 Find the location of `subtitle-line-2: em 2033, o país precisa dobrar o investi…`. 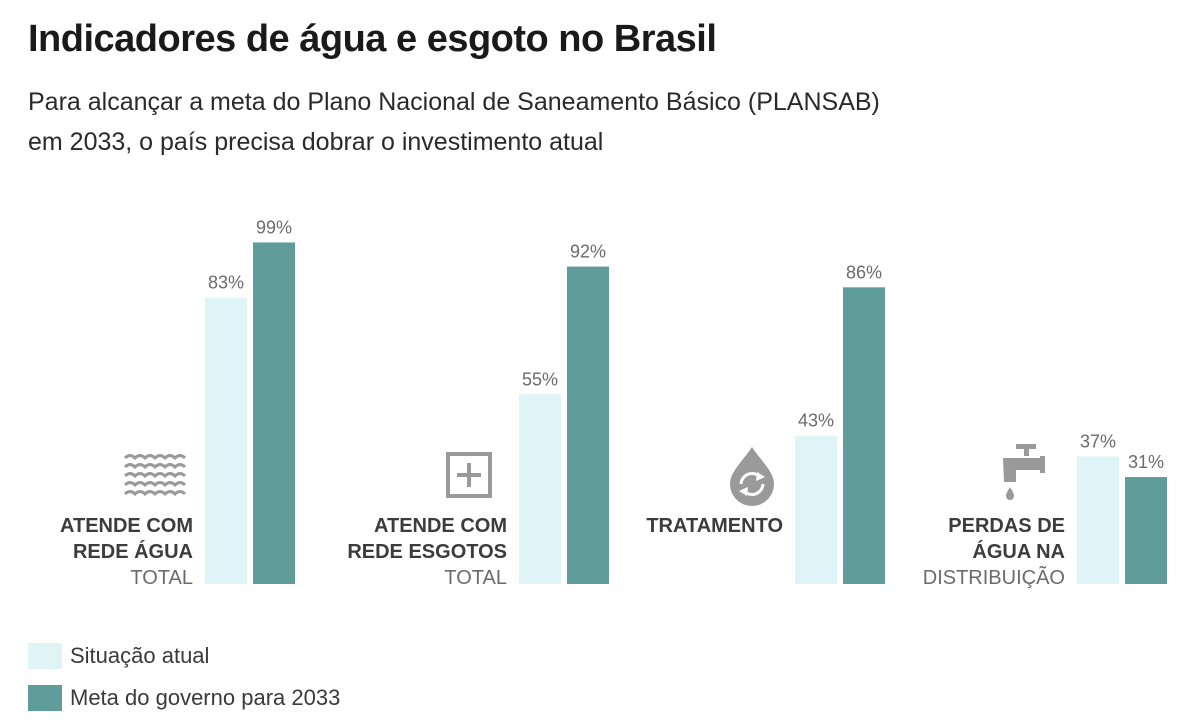

subtitle-line-2: em 2033, o país precisa dobrar o investi… is located at coordinates (316, 142).